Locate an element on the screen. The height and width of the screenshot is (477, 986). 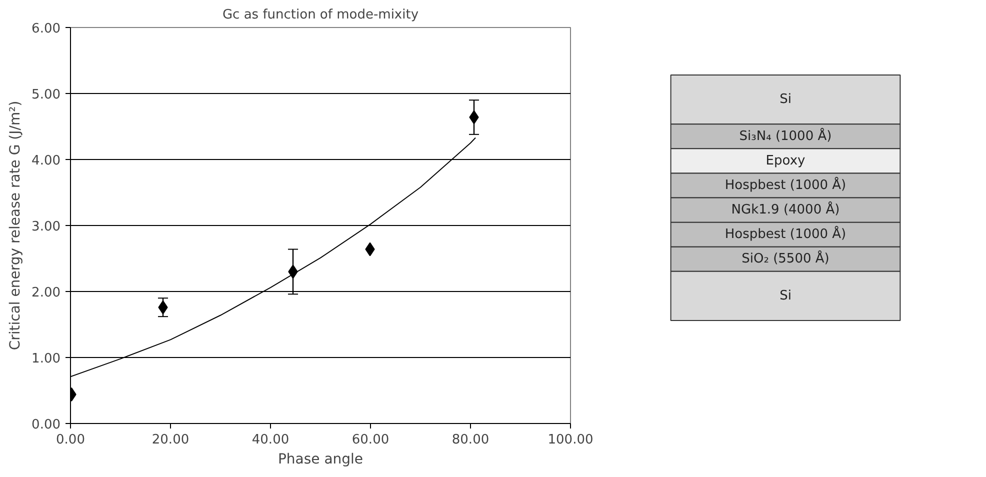
y-tick-label: 0.00 is located at coordinates (46, 425).